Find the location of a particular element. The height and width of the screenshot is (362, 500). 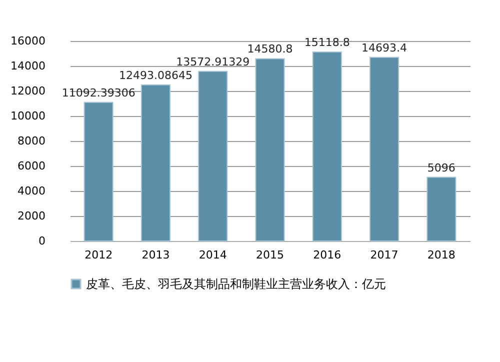

x-tick-label: 2015 is located at coordinates (270, 255).